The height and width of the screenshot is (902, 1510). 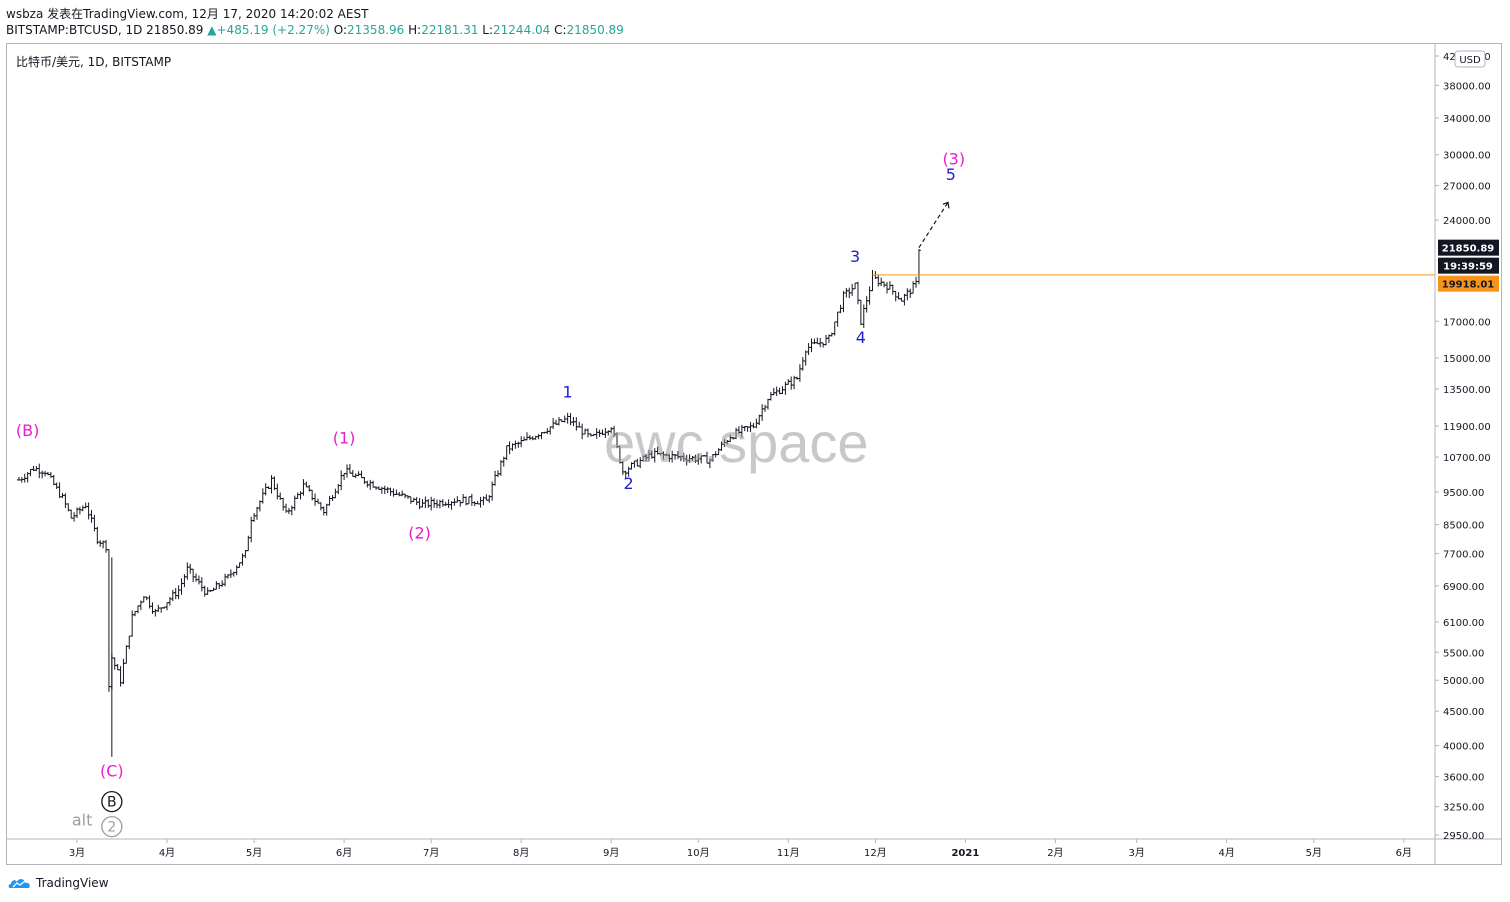 What do you see at coordinates (1463, 493) in the screenshot?
I see `price-tick-label: 9500.00` at bounding box center [1463, 493].